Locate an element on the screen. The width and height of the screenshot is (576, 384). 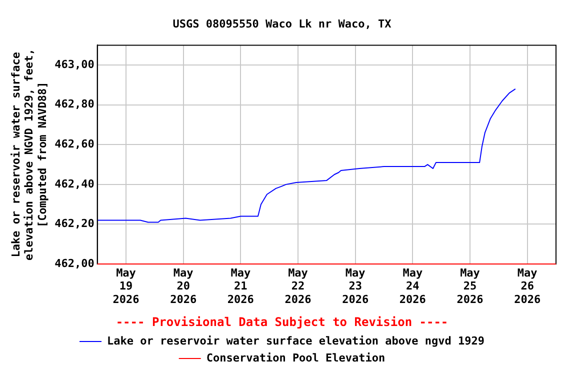
y-tick-label: 462,20 is located at coordinates (74, 223).